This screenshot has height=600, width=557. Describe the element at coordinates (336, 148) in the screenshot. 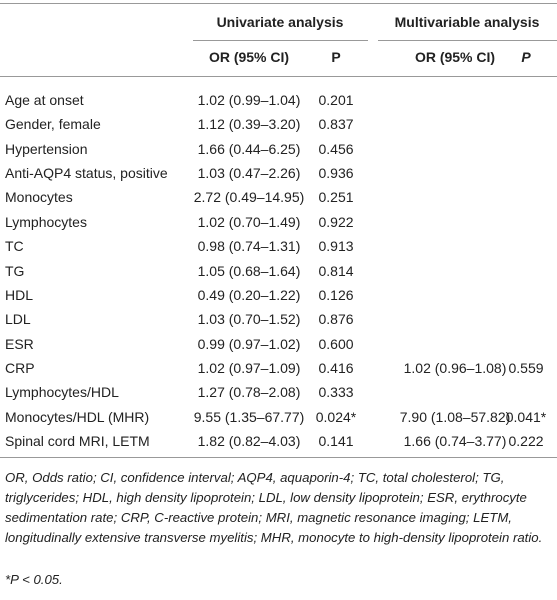

I see `cell: 0.456` at that location.